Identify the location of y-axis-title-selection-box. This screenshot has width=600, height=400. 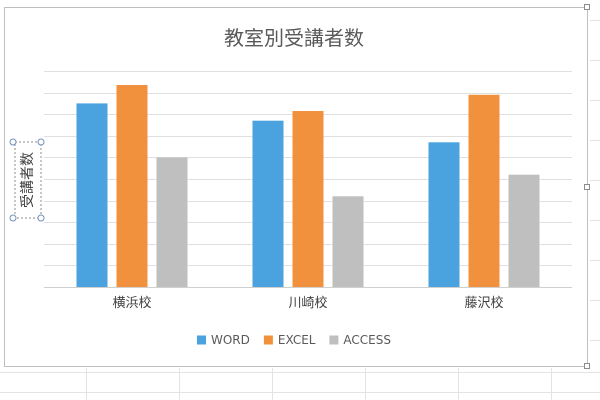
(28, 180).